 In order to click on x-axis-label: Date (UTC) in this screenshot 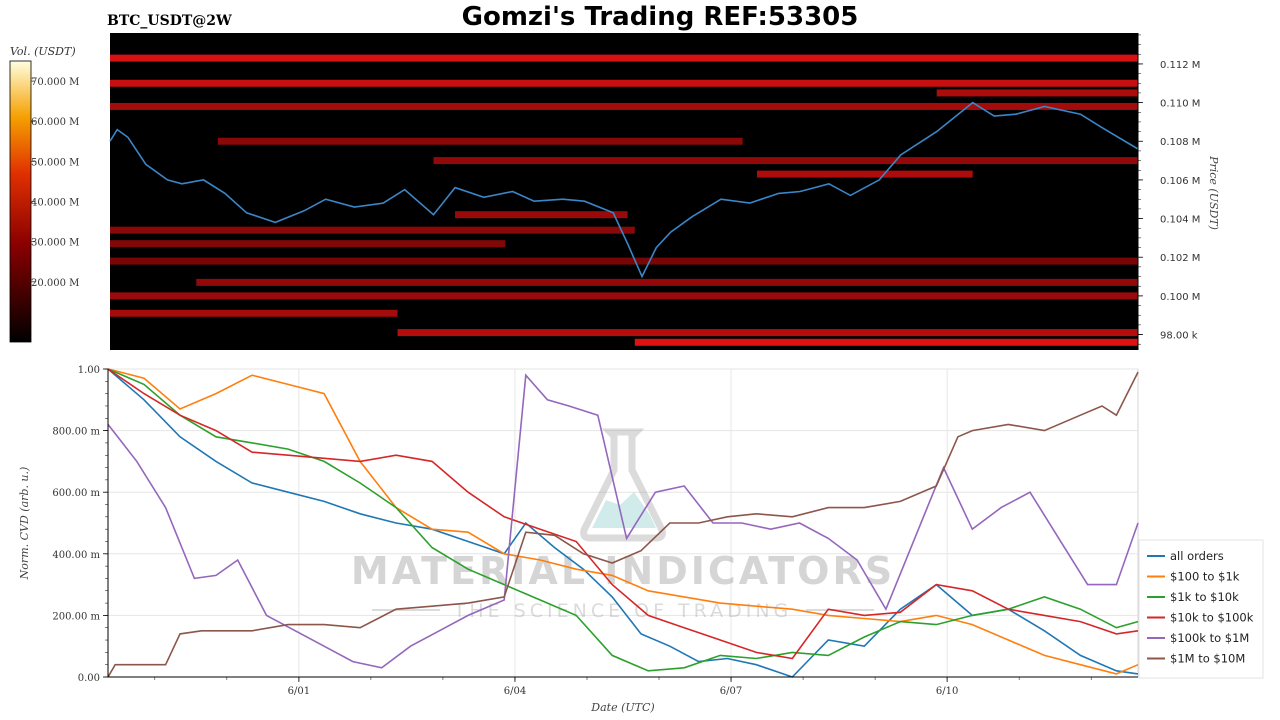, I will do `click(622, 707)`.